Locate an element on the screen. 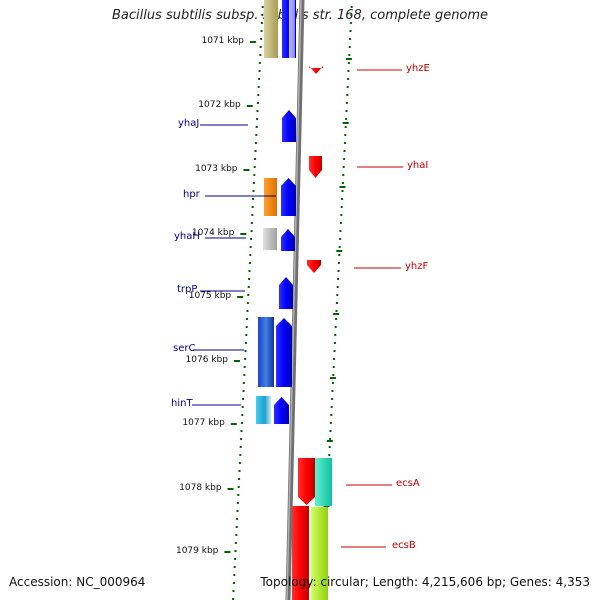 The width and height of the screenshot is (600, 600). gene-block-hinT is located at coordinates (263, 410).